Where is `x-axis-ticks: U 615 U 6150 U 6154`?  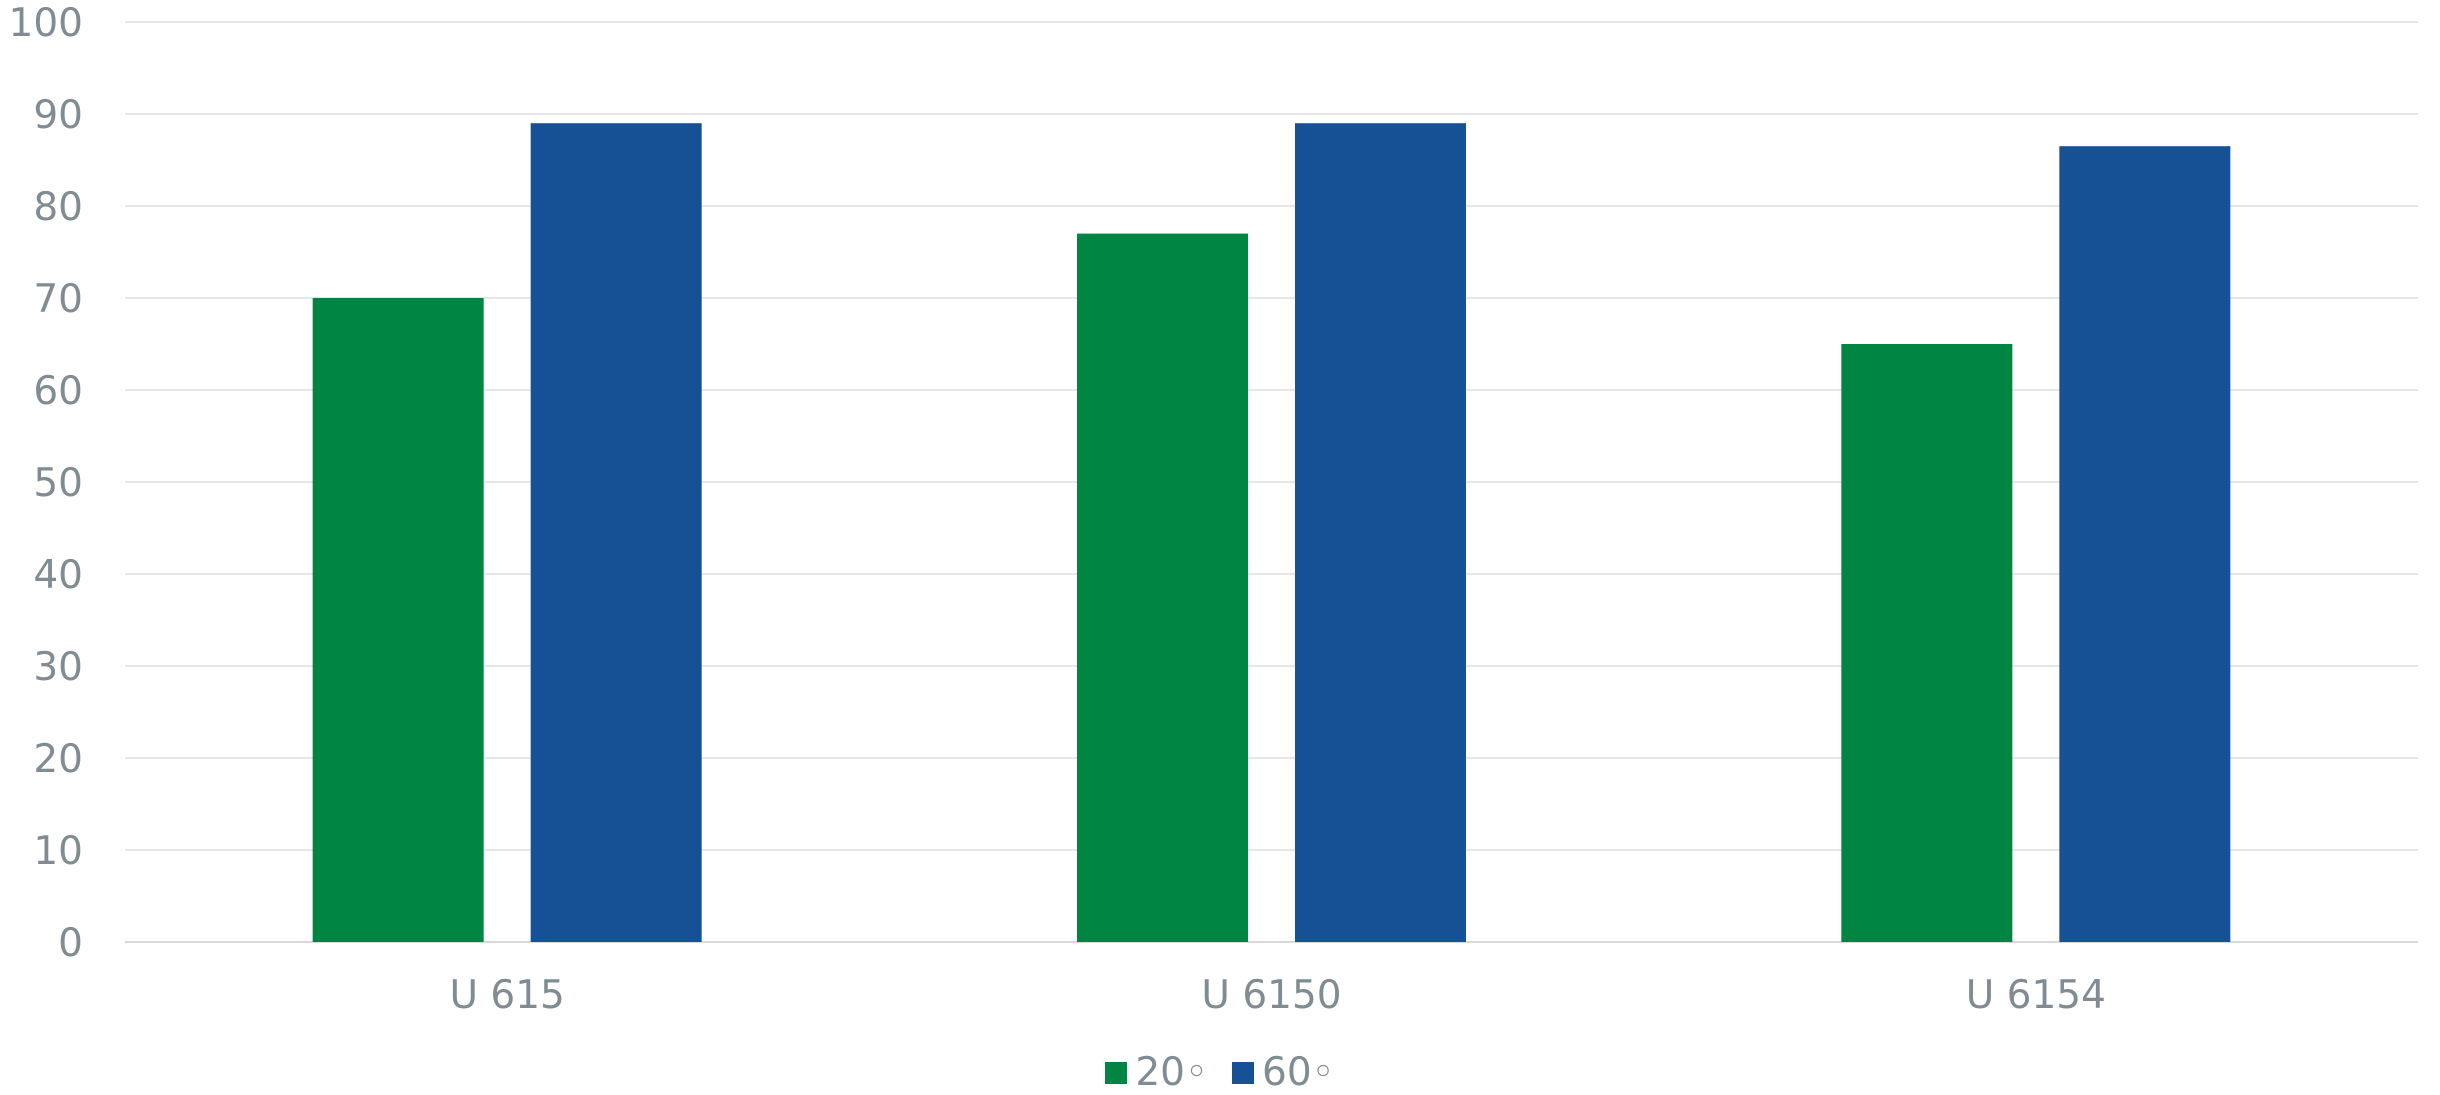
x-axis-ticks: U 615 U 6150 U 6154 is located at coordinates (1277, 995).